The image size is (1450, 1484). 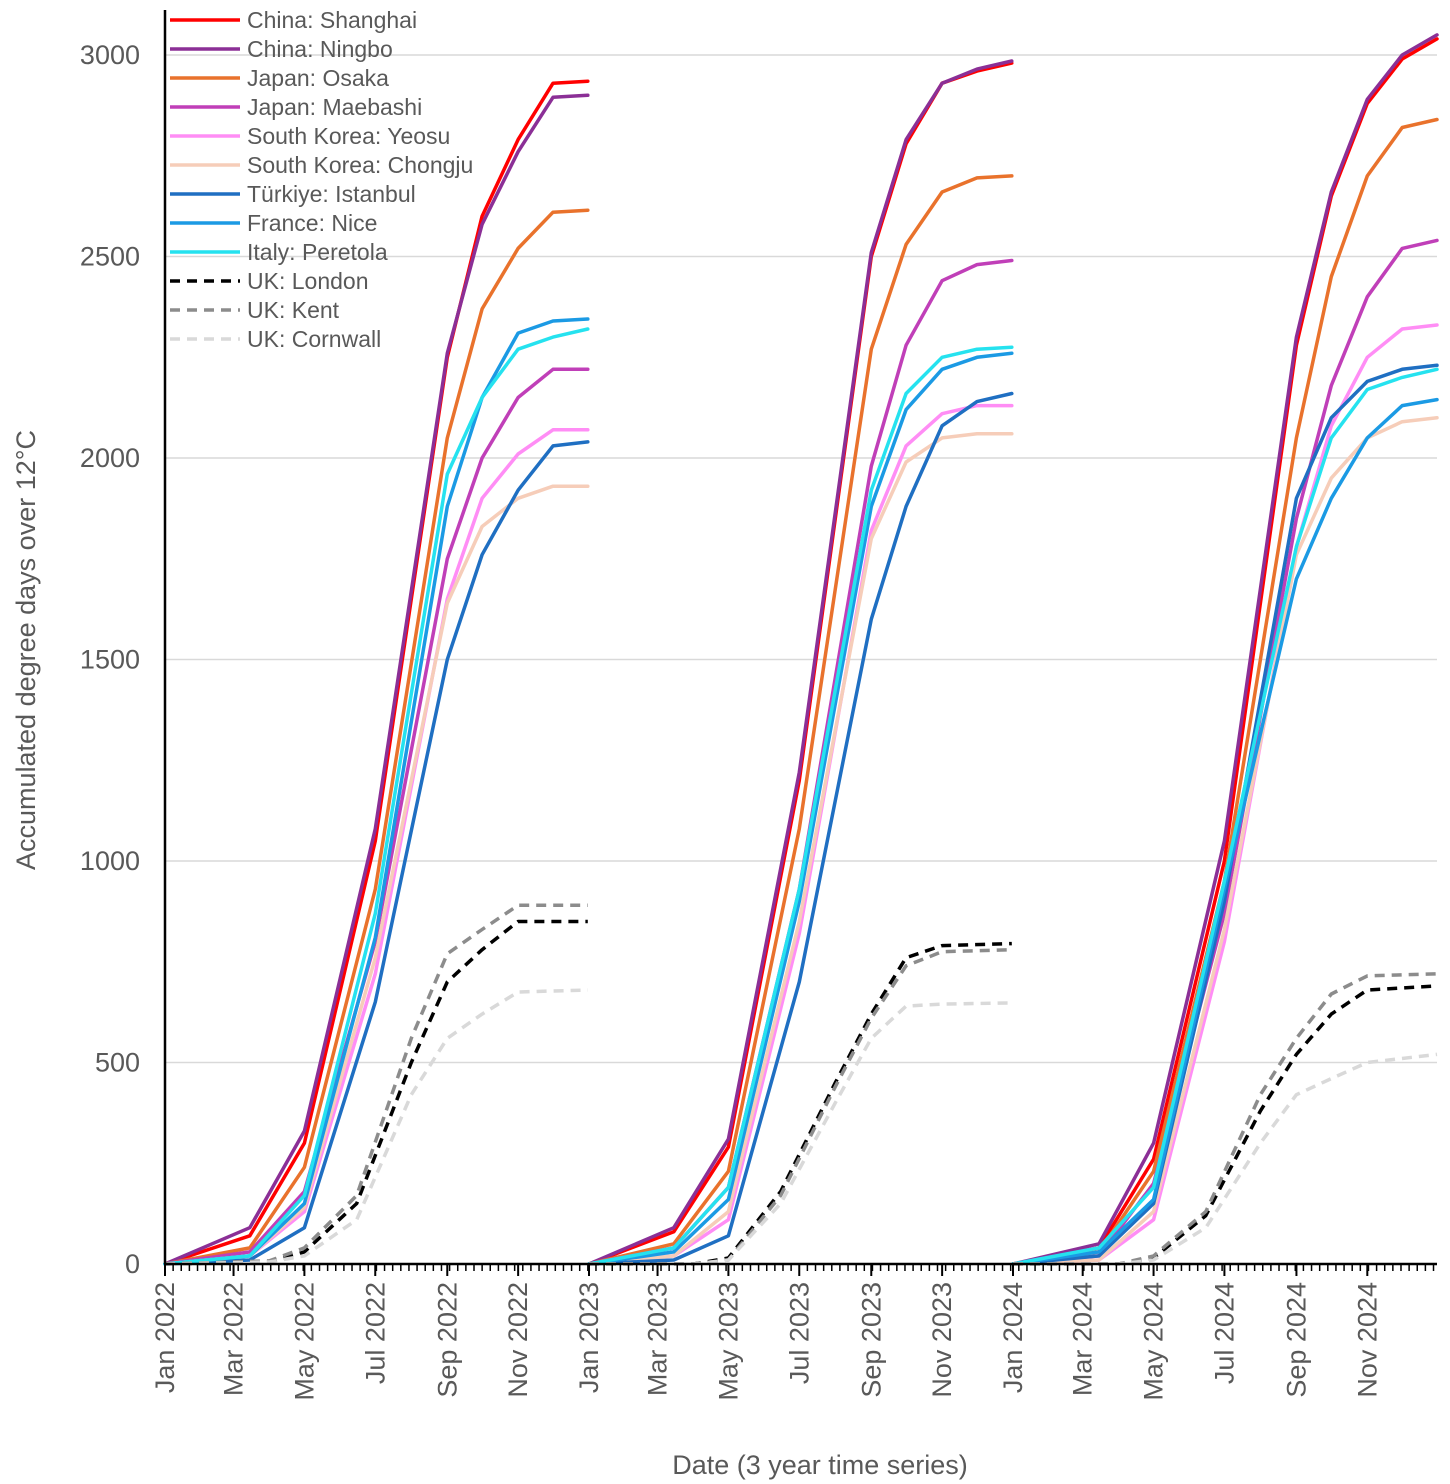 What do you see at coordinates (589, 1337) in the screenshot?
I see `x-tick-label: Jan 2023` at bounding box center [589, 1337].